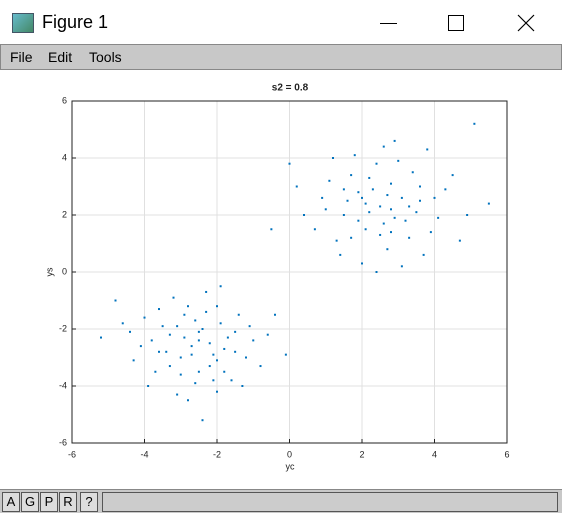 Image resolution: width=562 pixels, height=513 pixels. Describe the element at coordinates (289, 454) in the screenshot. I see `x-tick-label: 0` at that location.